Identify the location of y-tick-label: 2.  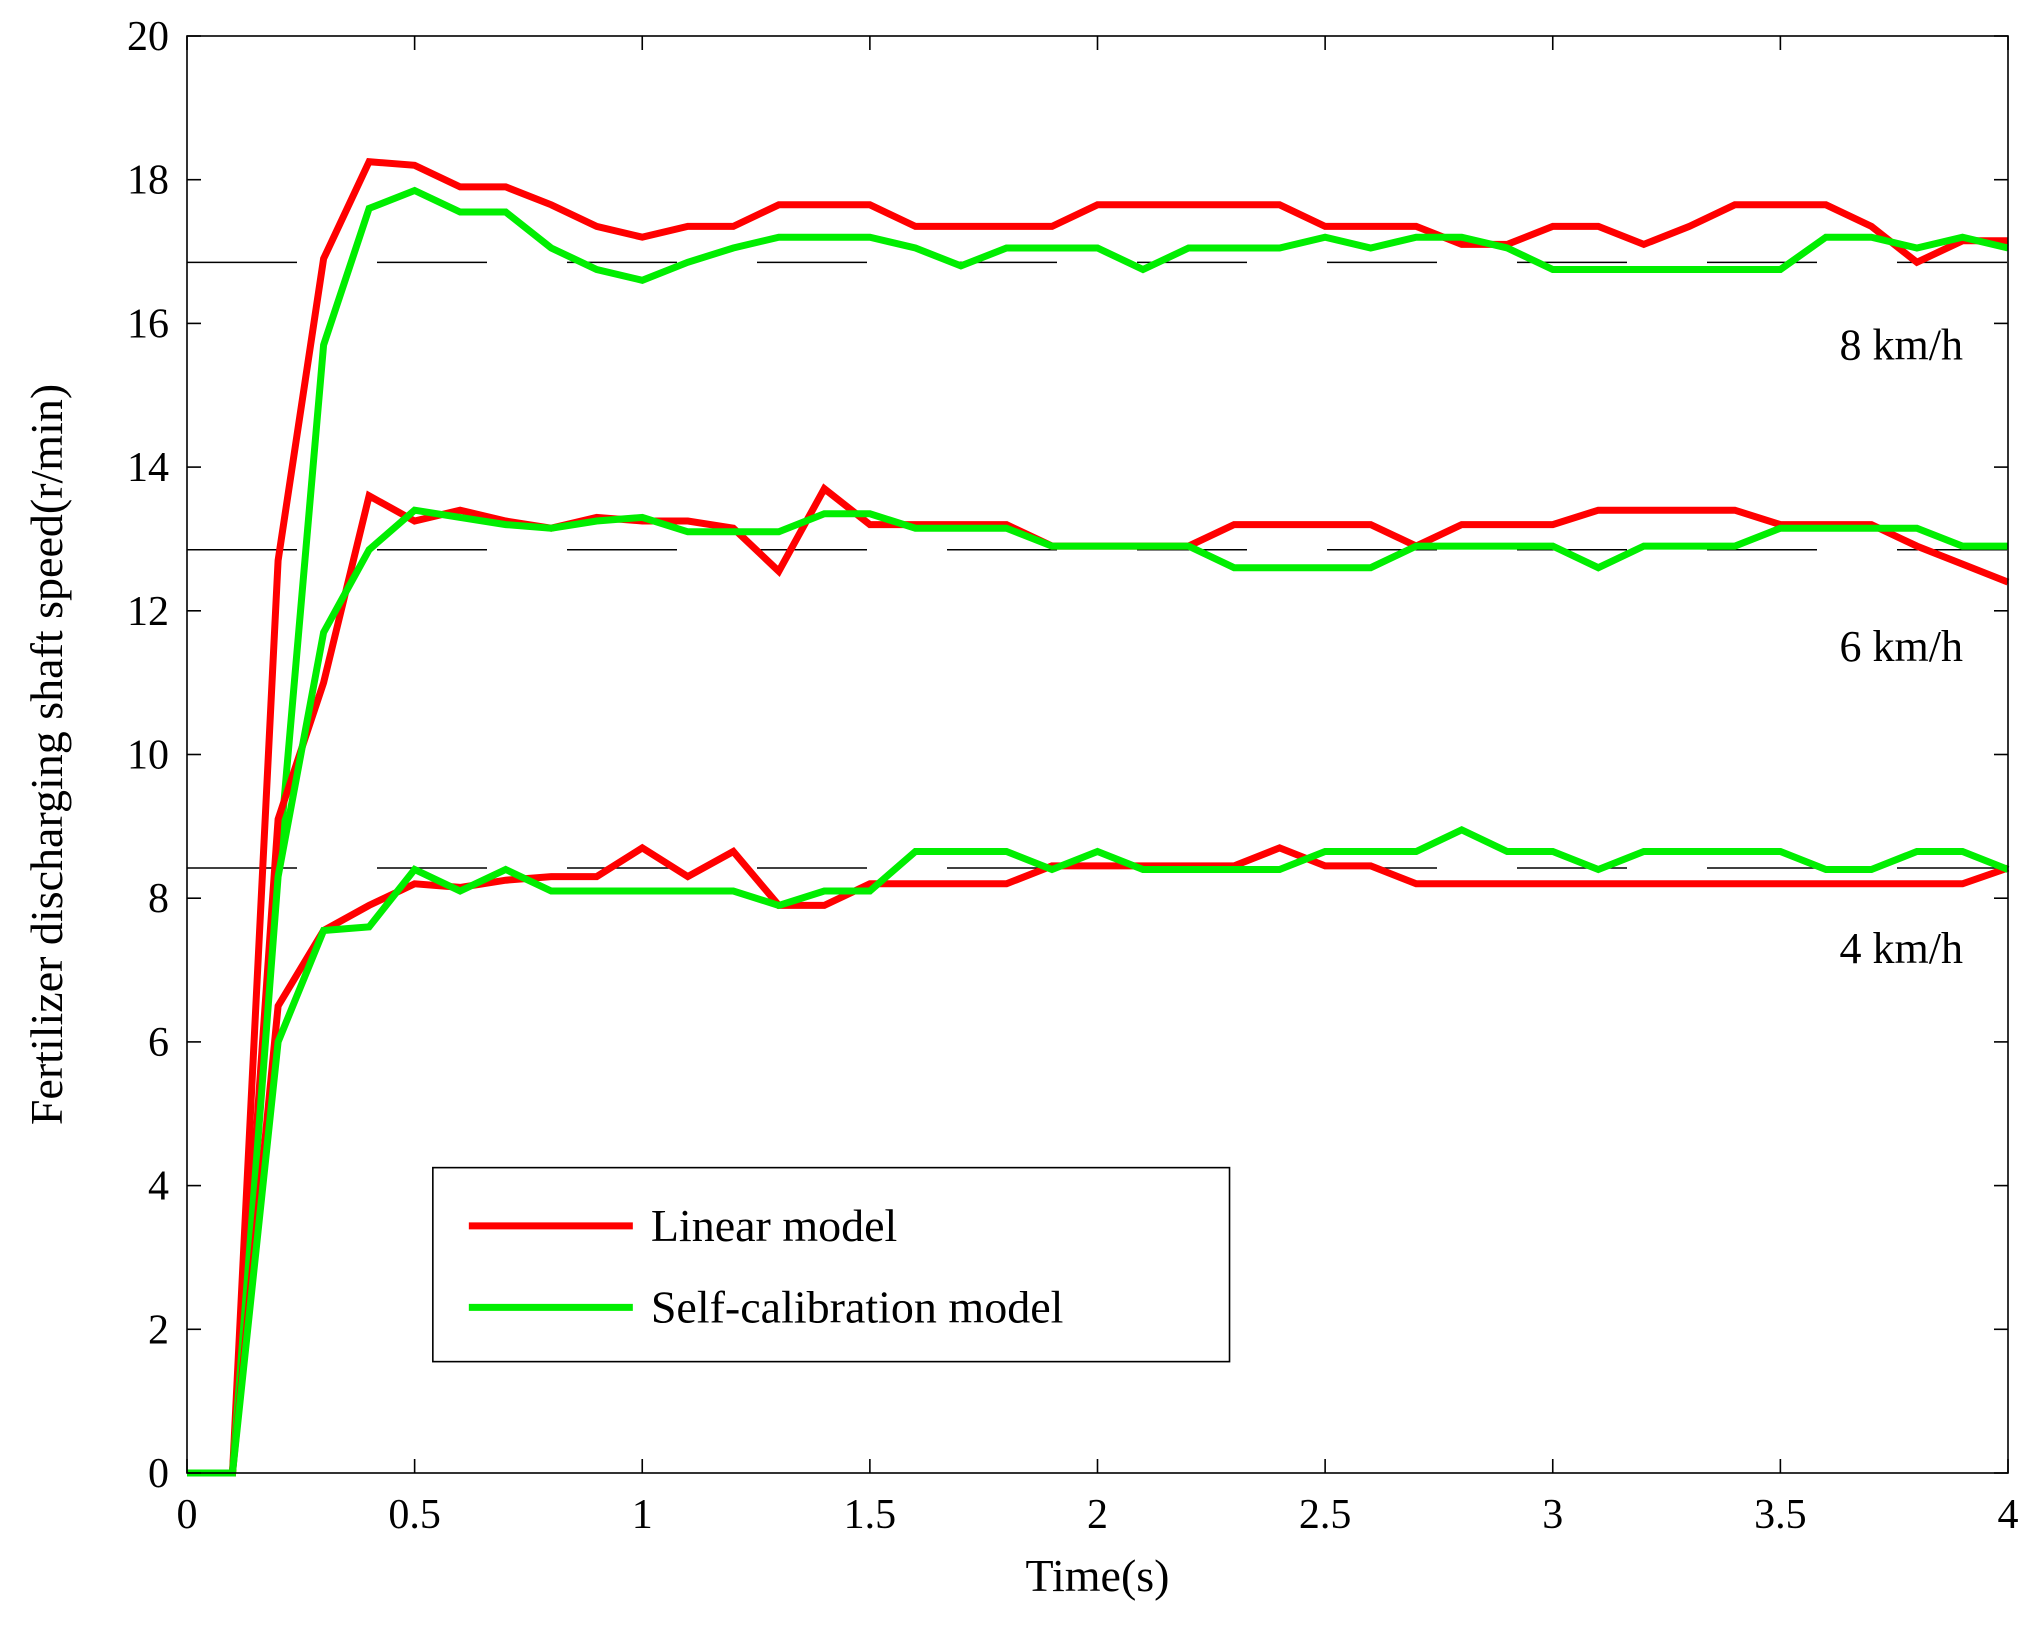
(158, 1330).